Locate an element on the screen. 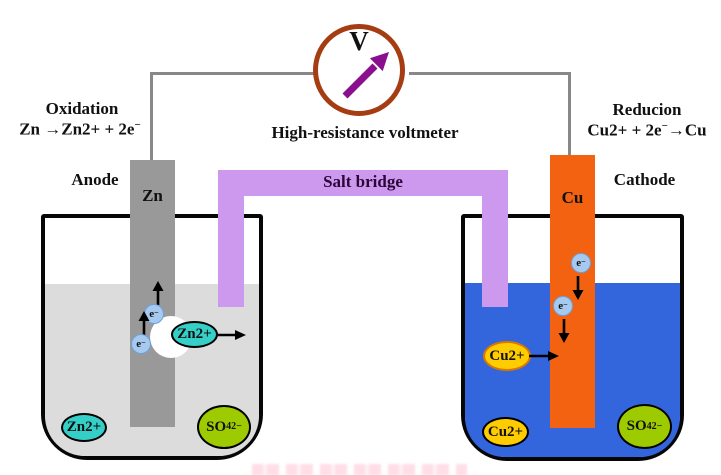 This screenshot has width=721, height=475. wire-right-horizontal is located at coordinates (490, 73).